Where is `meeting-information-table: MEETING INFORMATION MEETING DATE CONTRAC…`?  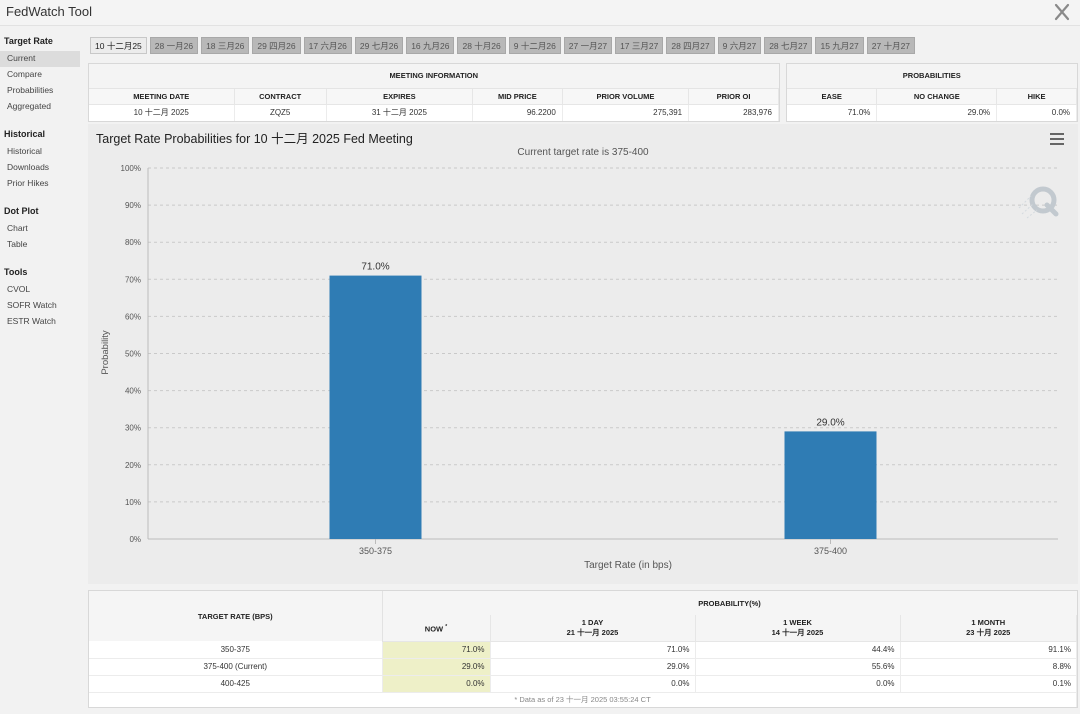 meeting-information-table: MEETING INFORMATION MEETING DATE CONTRAC… is located at coordinates (434, 92).